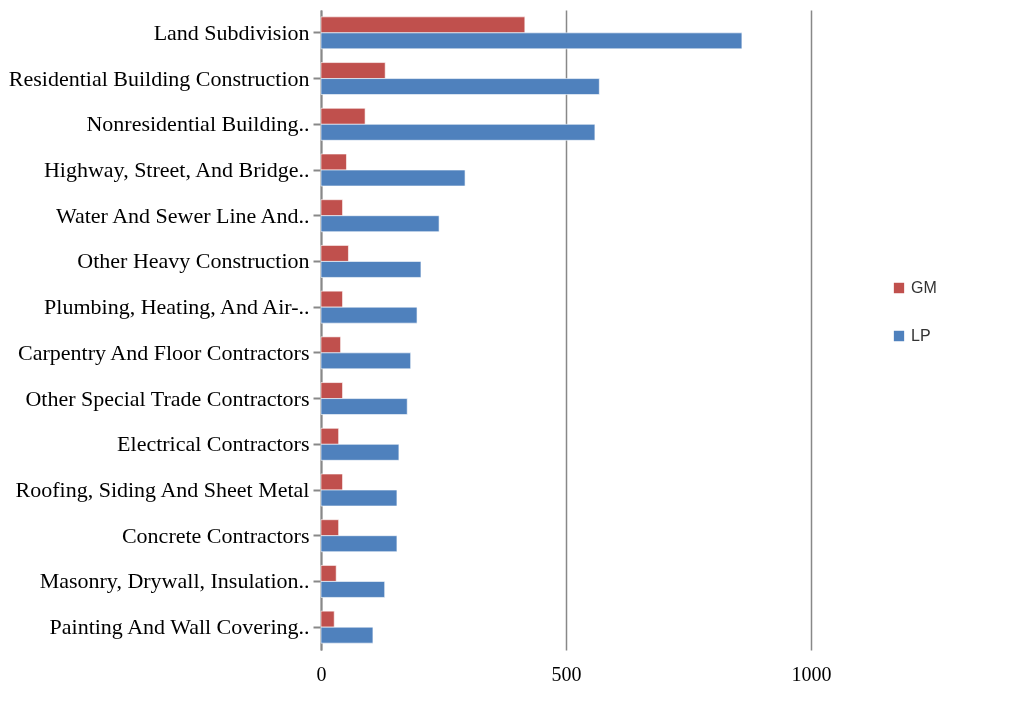 The image size is (1023, 723). What do you see at coordinates (164, 352) in the screenshot?
I see `y-tick-label: Carpentry And Floor Contractors` at bounding box center [164, 352].